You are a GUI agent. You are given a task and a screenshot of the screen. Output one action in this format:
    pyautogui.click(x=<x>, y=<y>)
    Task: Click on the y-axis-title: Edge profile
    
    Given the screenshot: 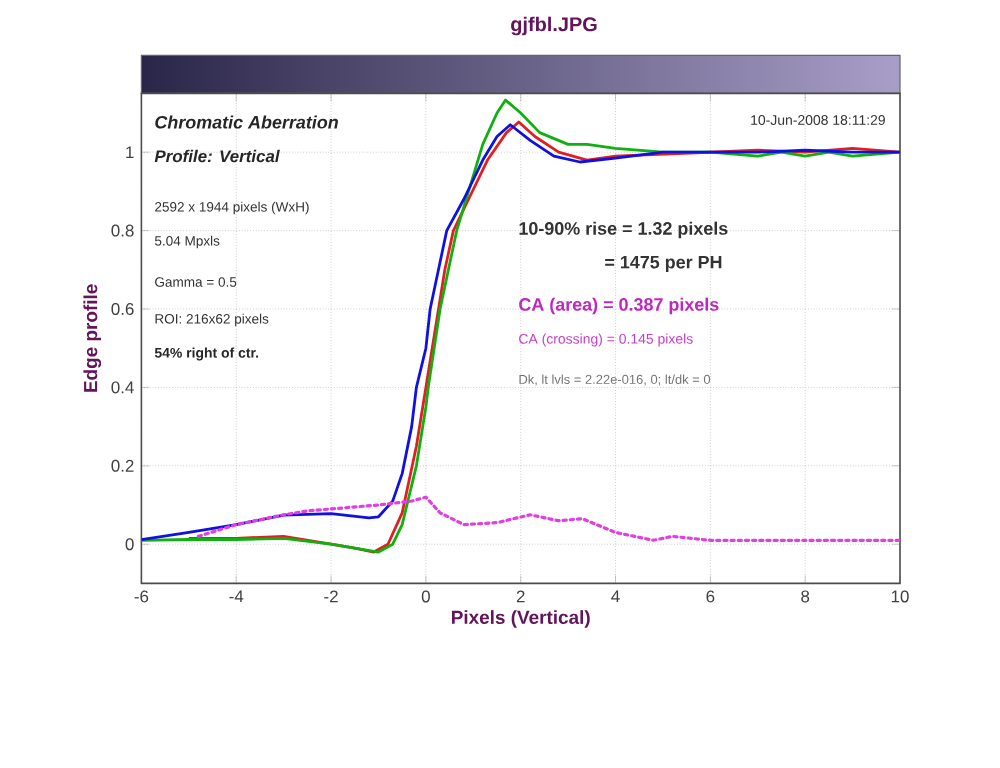 What is the action you would take?
    pyautogui.click(x=92, y=338)
    